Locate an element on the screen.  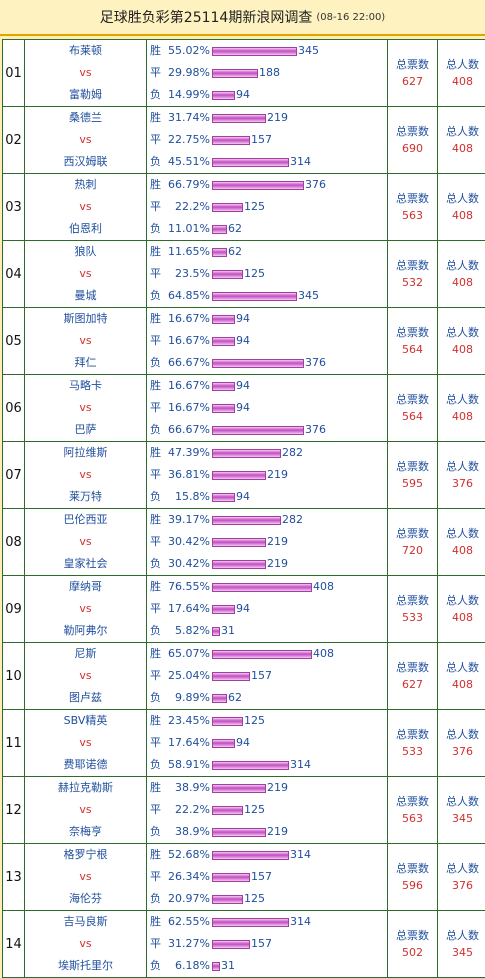
home-team: 热刺 is located at coordinates (85, 185).